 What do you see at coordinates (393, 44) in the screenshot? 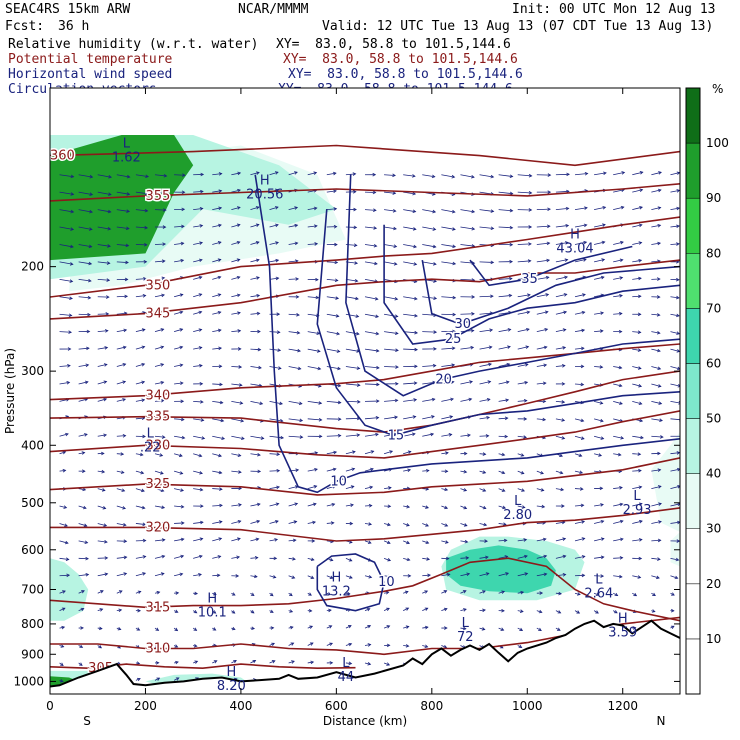
I see `field-rh-xy: XY= 83.0, 58.8 to 101.5,144.6` at bounding box center [393, 44].